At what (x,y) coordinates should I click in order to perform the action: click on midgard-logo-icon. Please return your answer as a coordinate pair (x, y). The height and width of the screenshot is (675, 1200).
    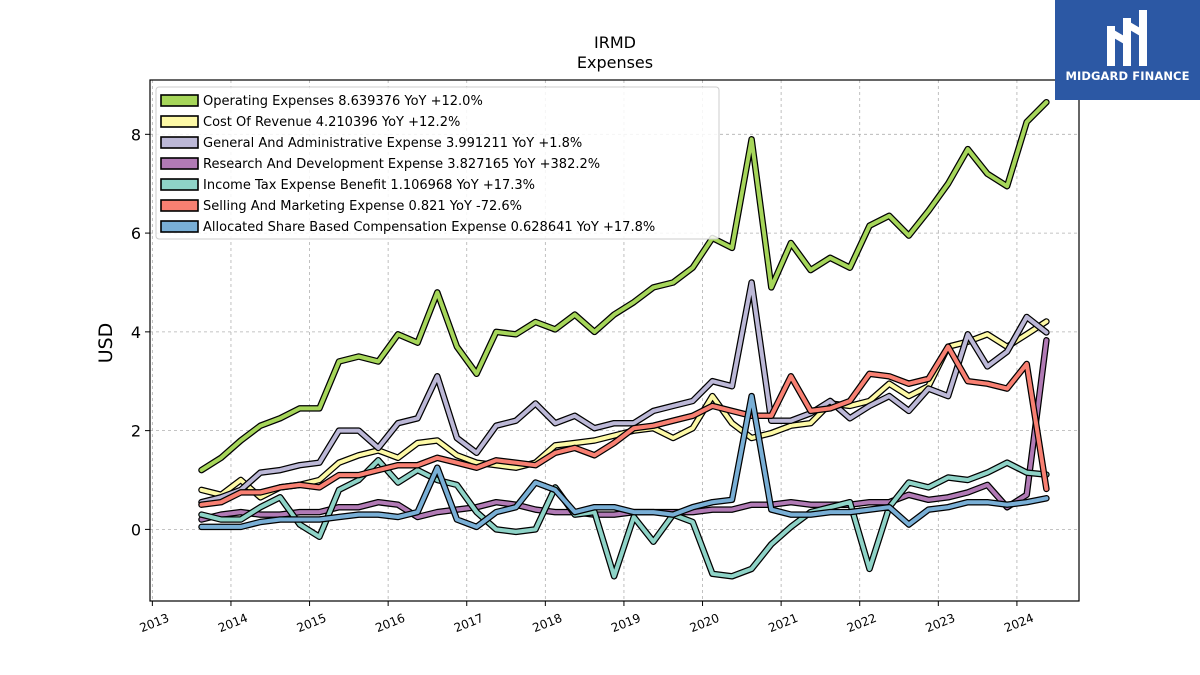
    Looking at the image, I should click on (1127, 38).